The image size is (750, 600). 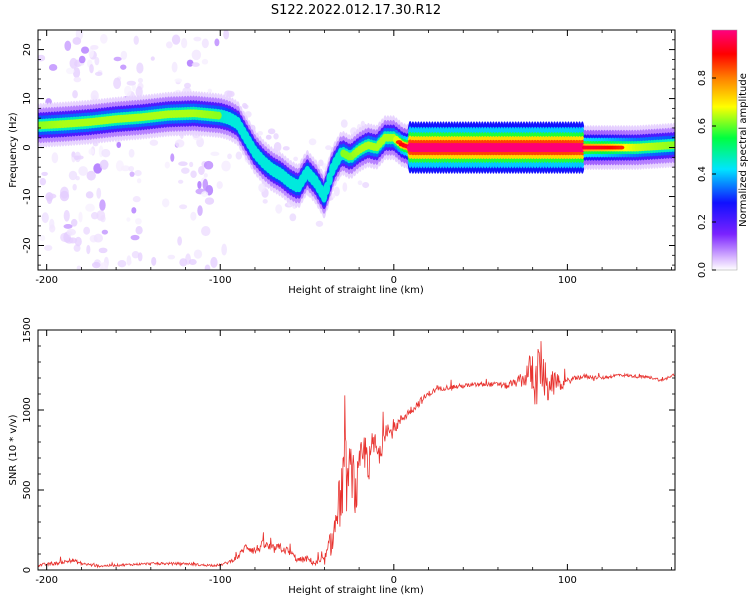 I want to click on y-axis-2-tick-label: 500, so click(x=27, y=489).